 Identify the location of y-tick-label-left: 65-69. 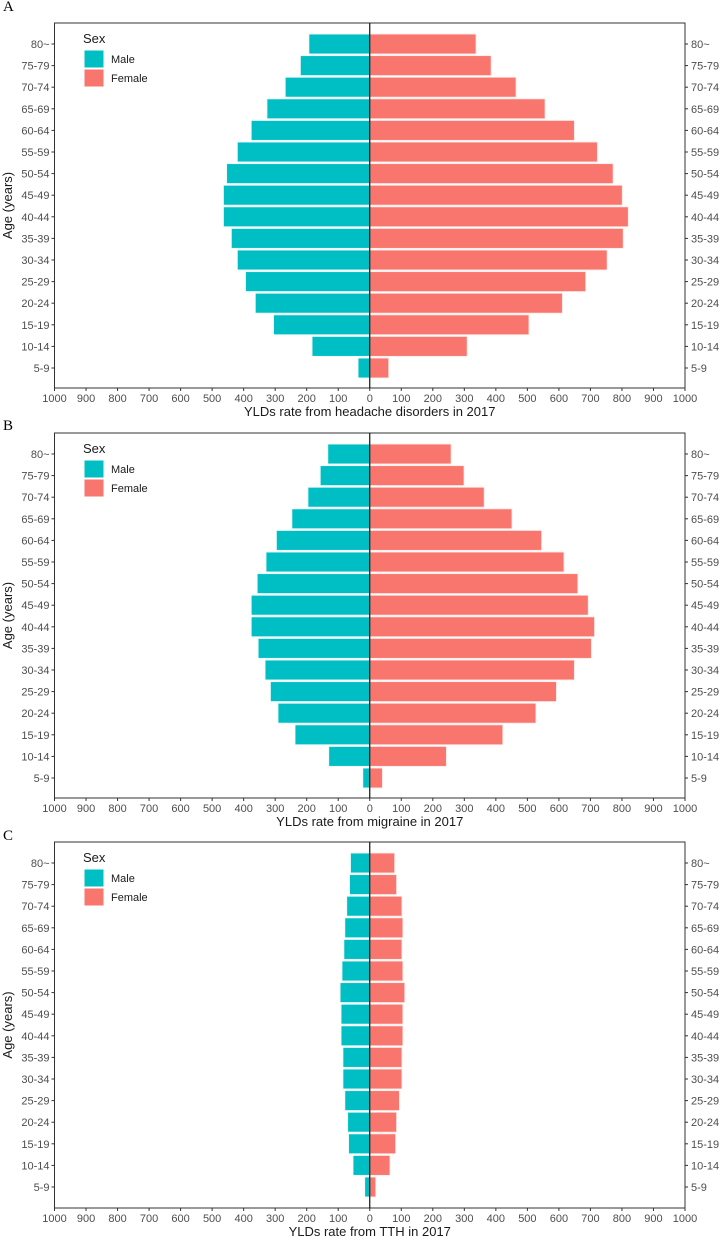
(35, 929).